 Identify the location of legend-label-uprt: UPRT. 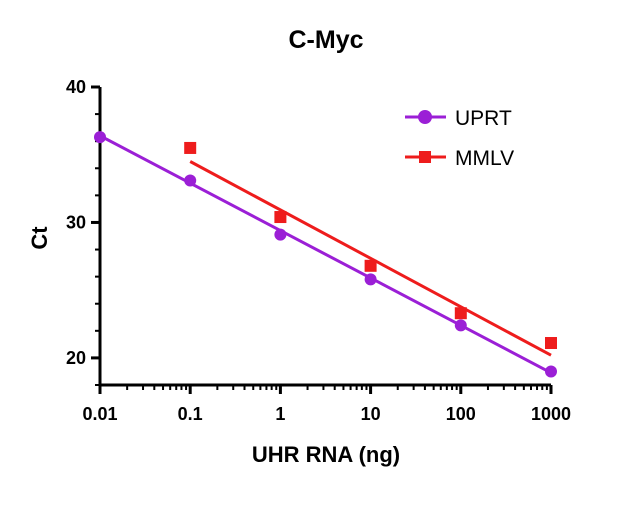
(483, 118).